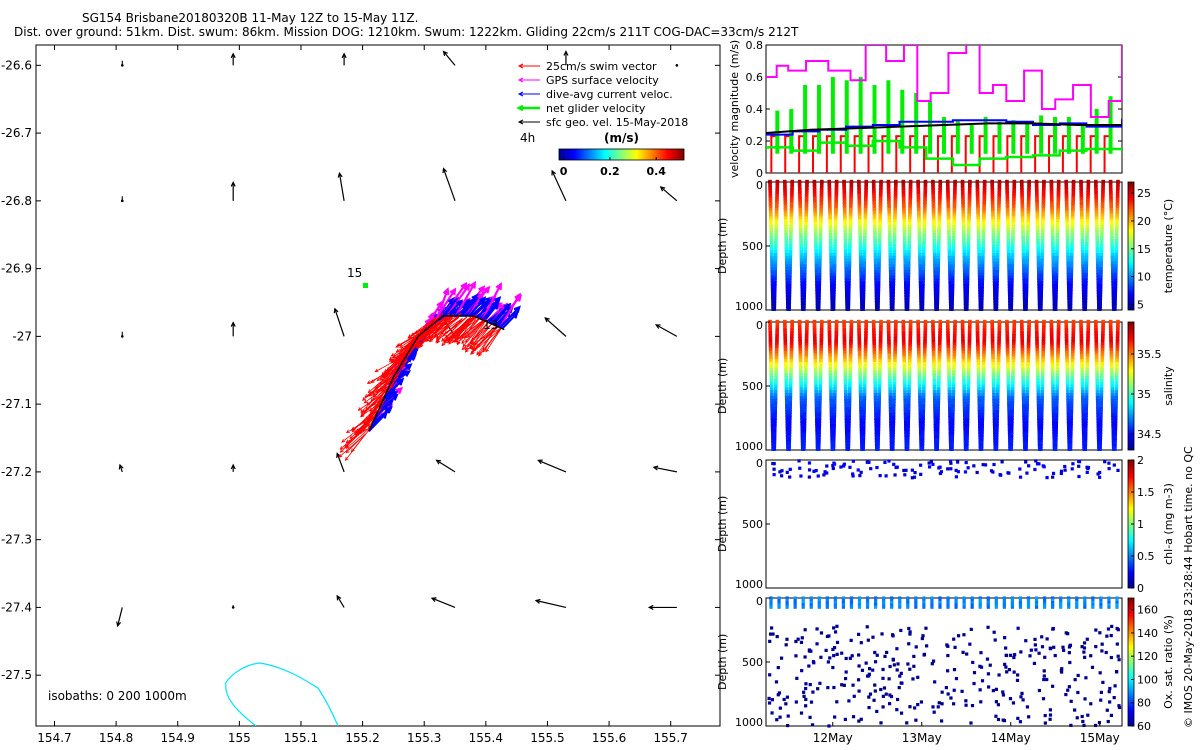  What do you see at coordinates (233, 184) in the screenshot?
I see `geo-vector-head` at bounding box center [233, 184].